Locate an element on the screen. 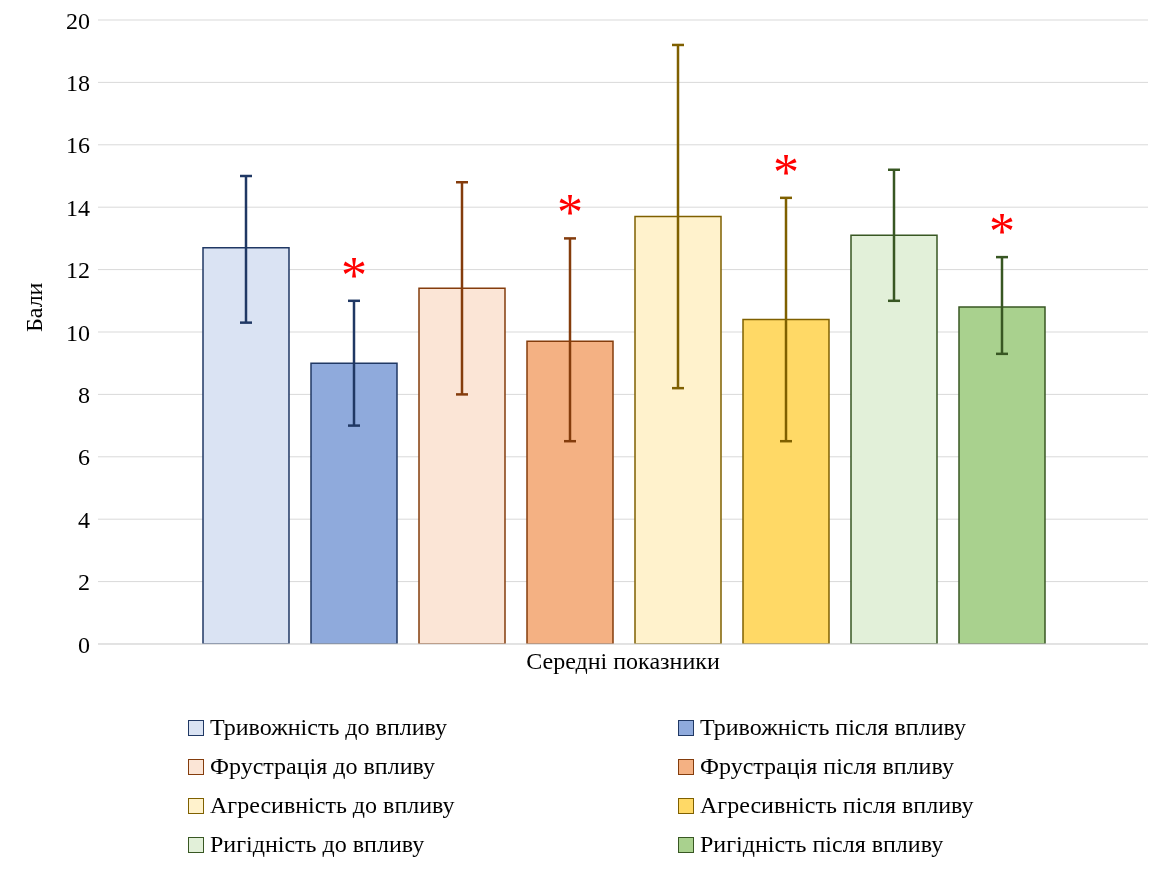 This screenshot has width=1166, height=873. y-tick-label: 8 is located at coordinates (84, 394).